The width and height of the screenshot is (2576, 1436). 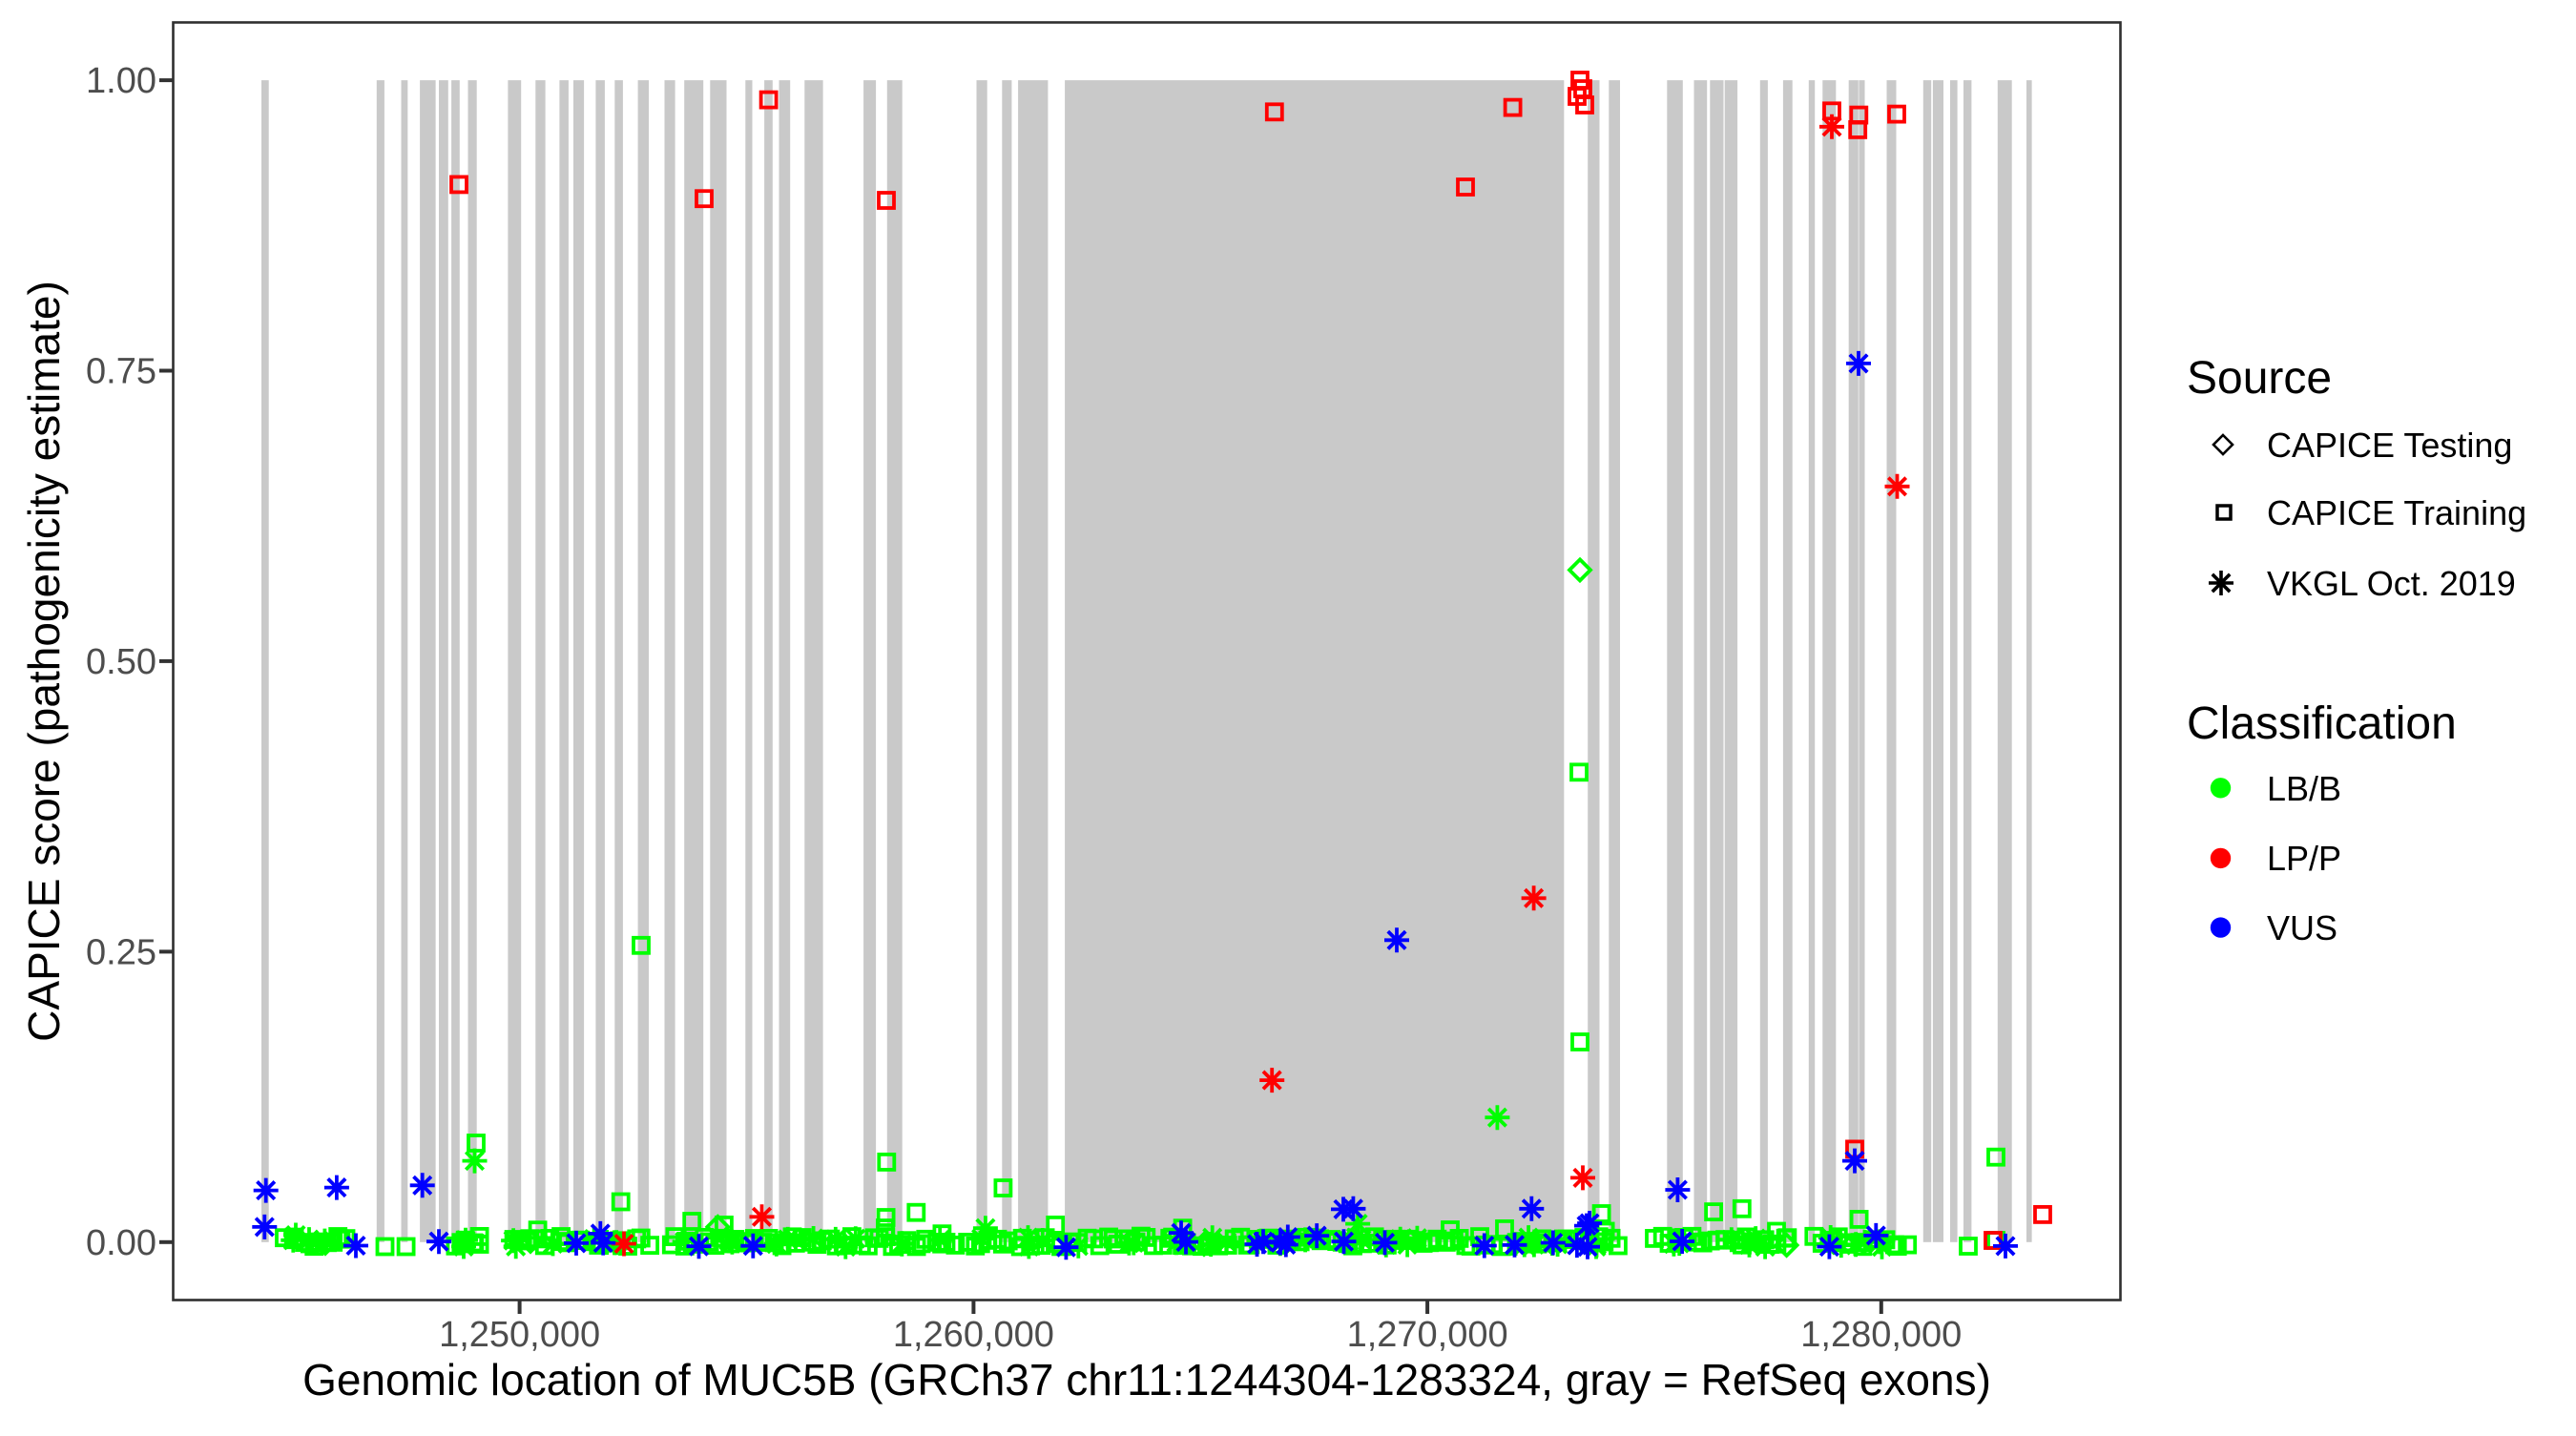 What do you see at coordinates (2304, 858) in the screenshot?
I see `svg-text: LP/P` at bounding box center [2304, 858].